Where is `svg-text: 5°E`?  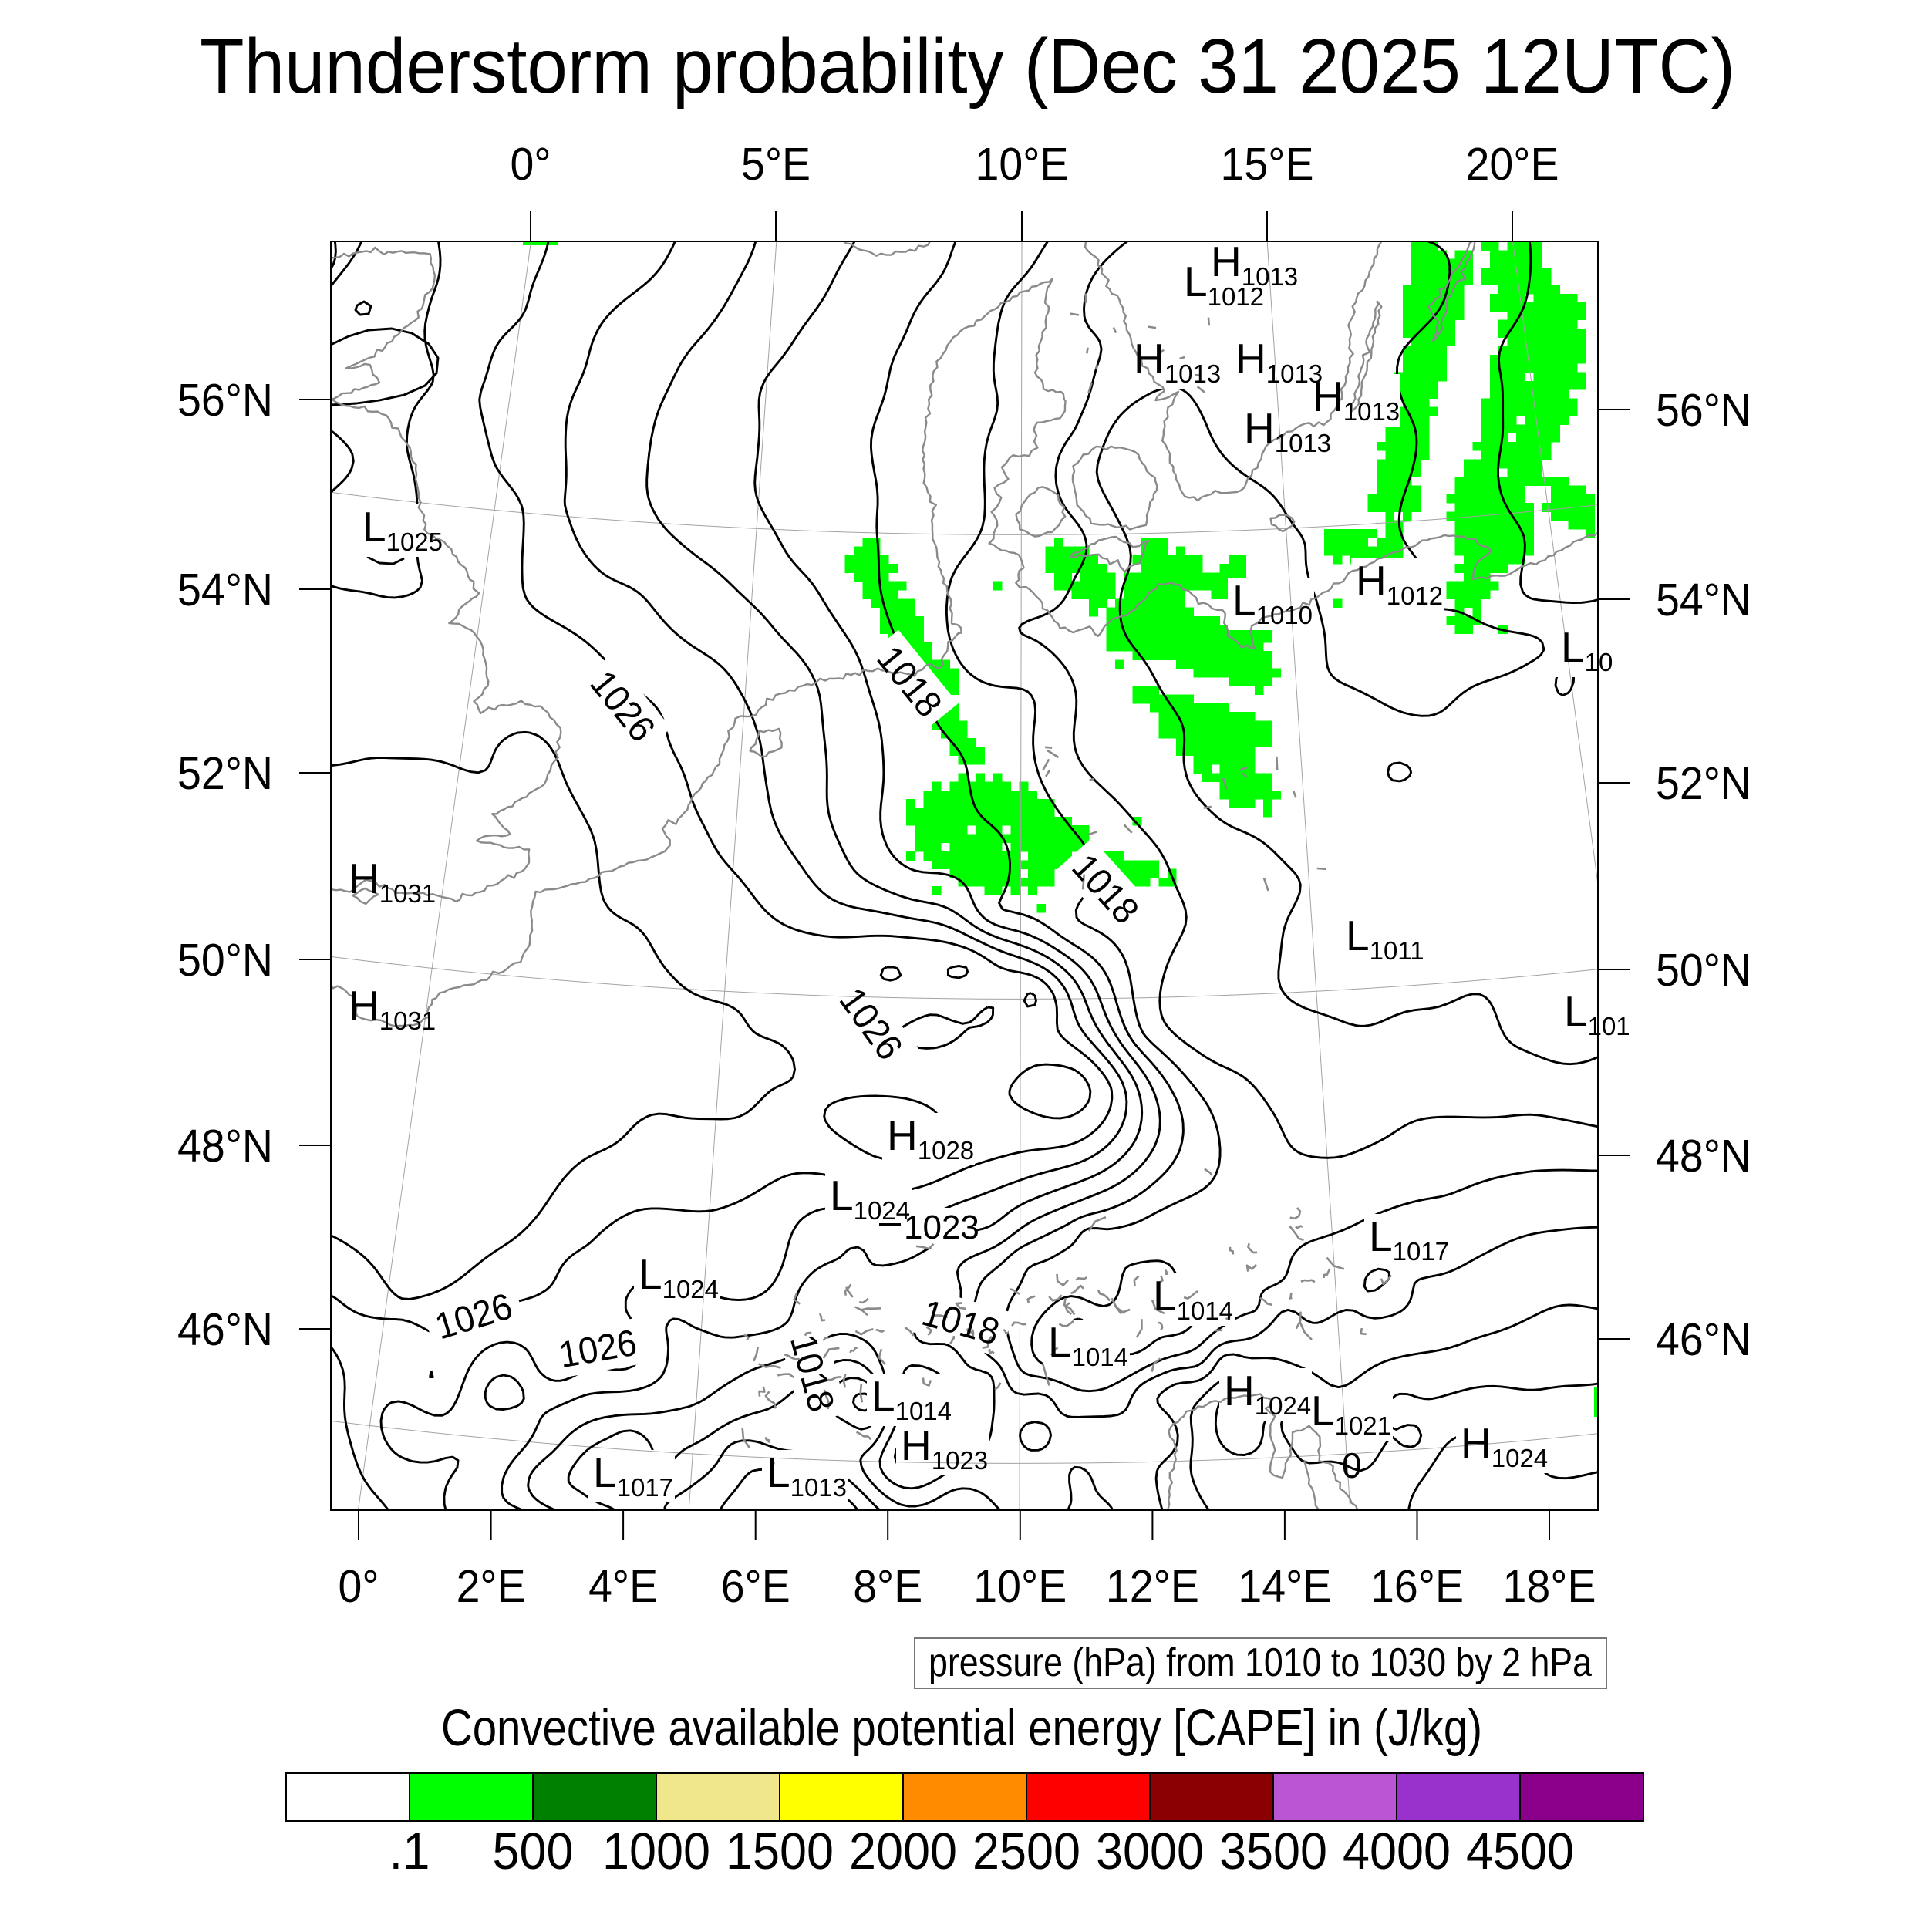
svg-text: 5°E is located at coordinates (776, 164).